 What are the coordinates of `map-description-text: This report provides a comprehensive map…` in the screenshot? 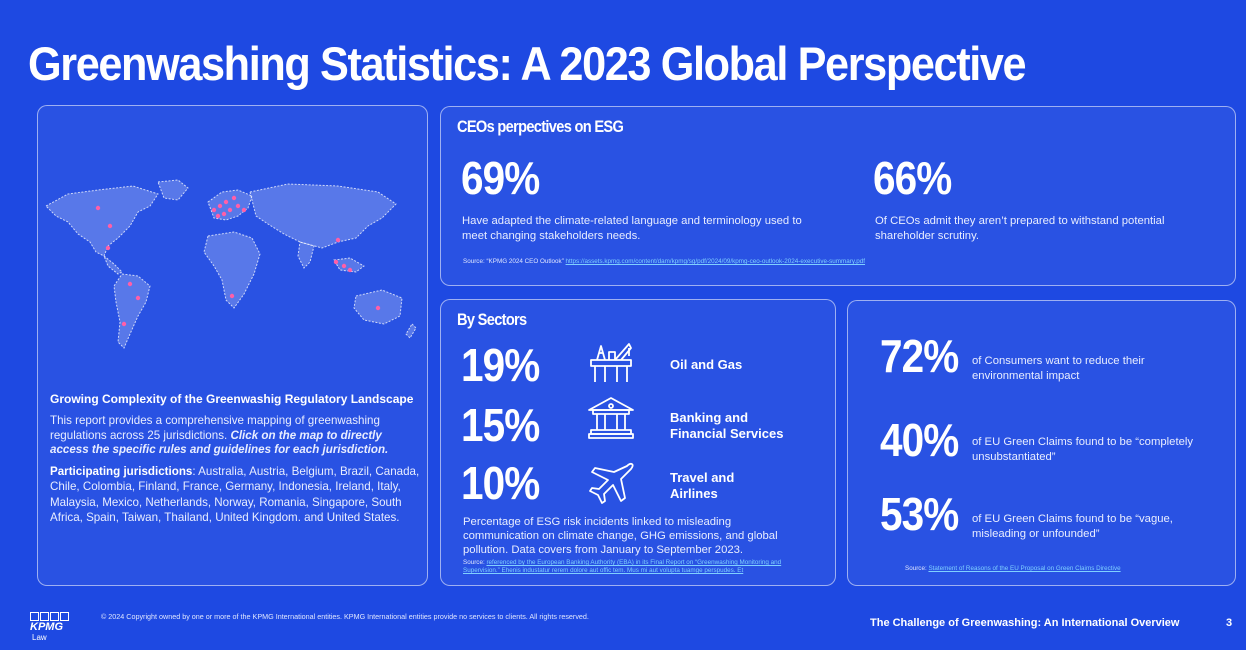 It's located at (215, 428).